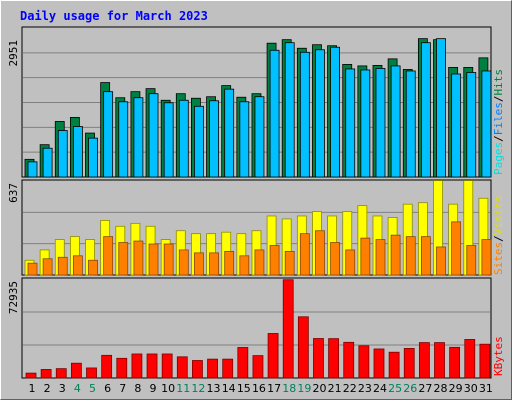 This screenshot has height=400, width=512. I want to click on legend-hits: Hits, so click(498, 82).